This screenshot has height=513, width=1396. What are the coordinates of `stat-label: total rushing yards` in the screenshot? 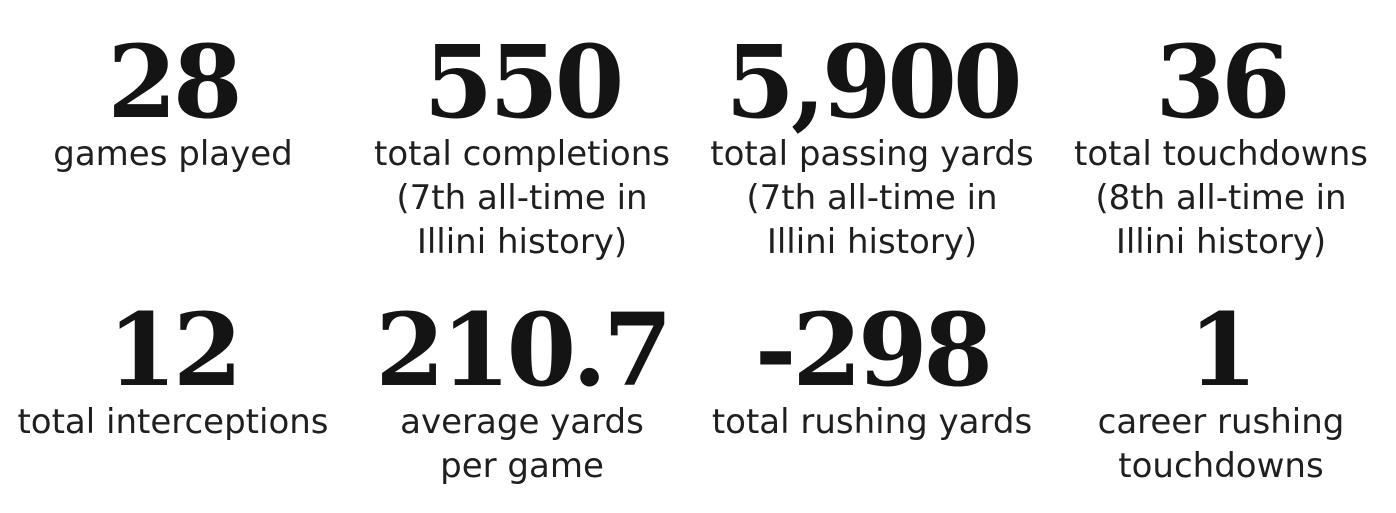 It's located at (872, 422).